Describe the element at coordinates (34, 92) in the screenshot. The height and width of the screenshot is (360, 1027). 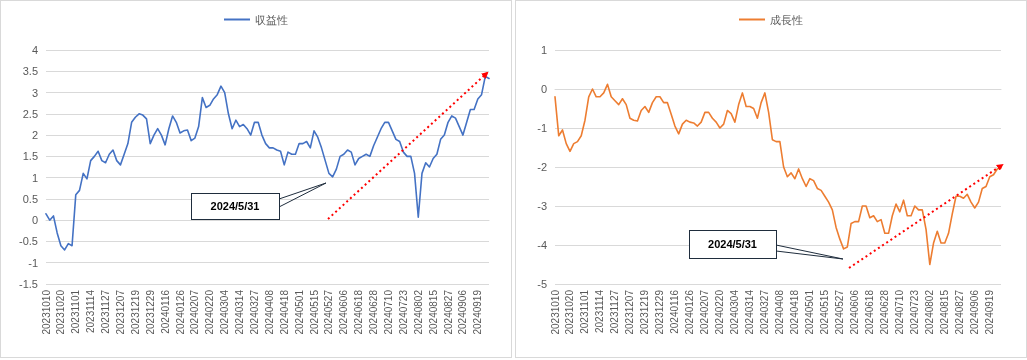
I see `y-tick-label: 3` at that location.